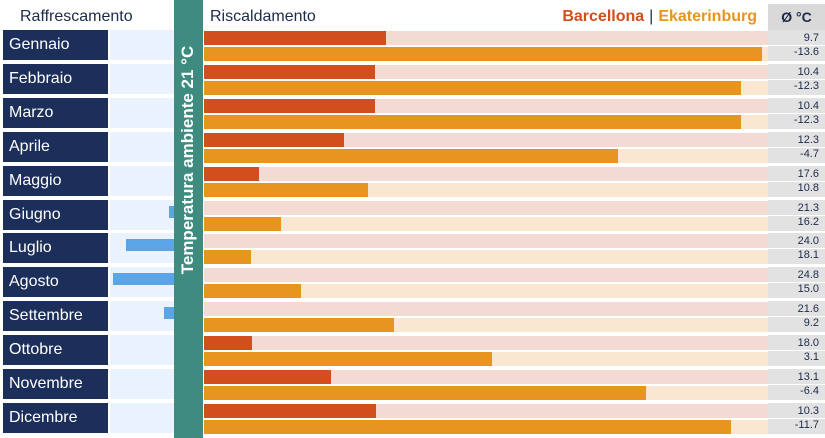 The height and width of the screenshot is (438, 825). Describe the element at coordinates (796, 17) in the screenshot. I see `unit-header: Ø °C` at that location.